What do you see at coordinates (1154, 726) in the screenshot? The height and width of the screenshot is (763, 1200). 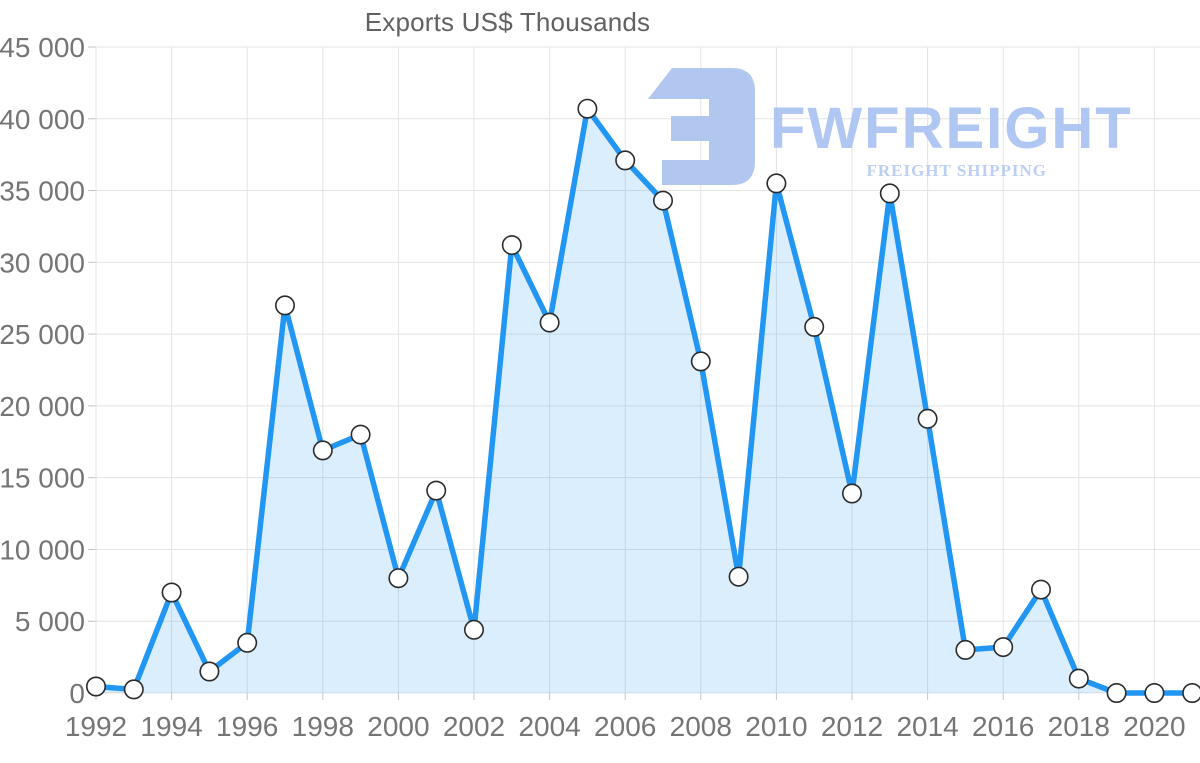 I see `x-axis-label: 2020` at bounding box center [1154, 726].